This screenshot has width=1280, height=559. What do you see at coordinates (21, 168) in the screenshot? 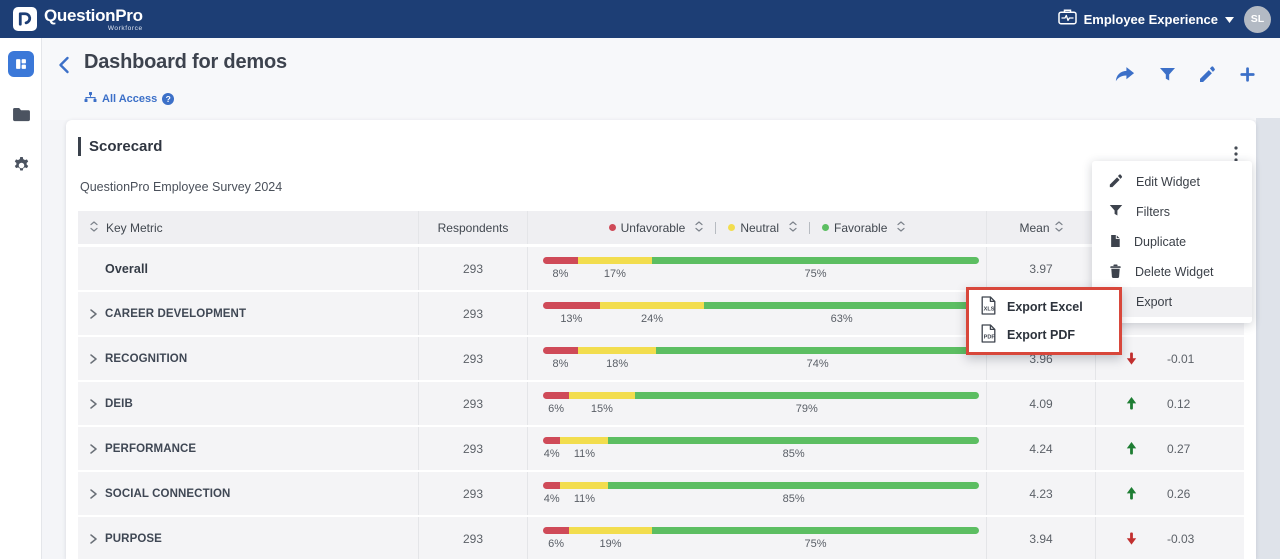
I see `sidebar-item-settings` at bounding box center [21, 168].